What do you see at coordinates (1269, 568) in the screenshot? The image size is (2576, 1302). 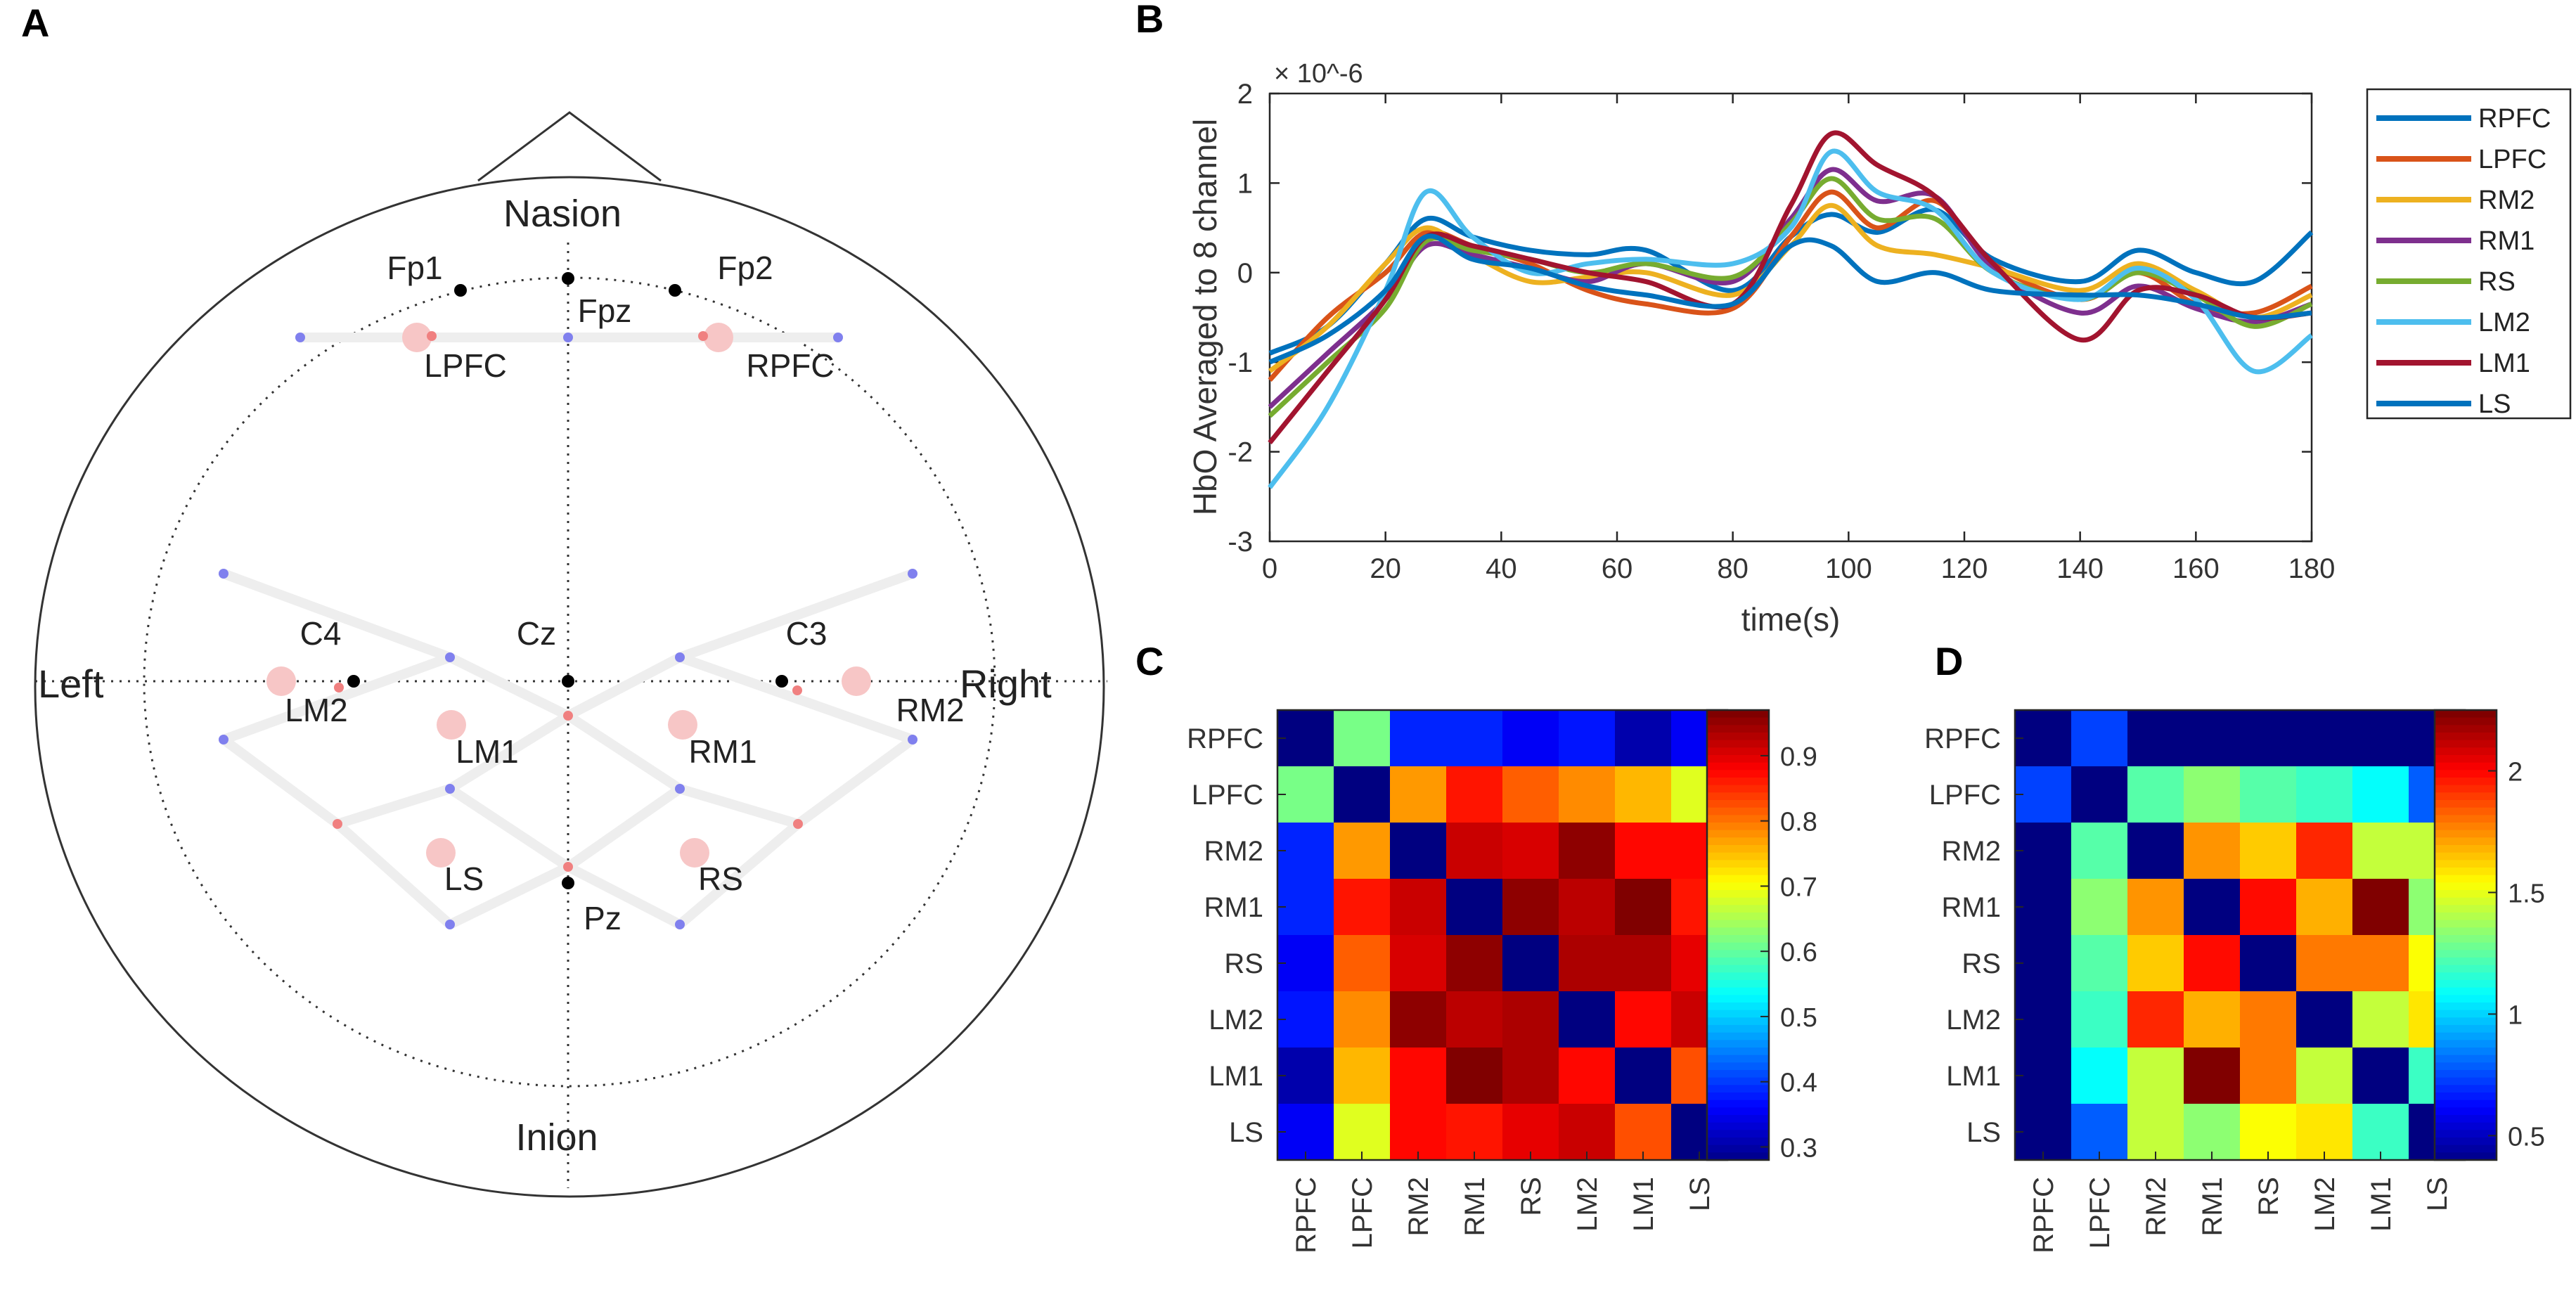 I see `x-tick-label: 0` at bounding box center [1269, 568].